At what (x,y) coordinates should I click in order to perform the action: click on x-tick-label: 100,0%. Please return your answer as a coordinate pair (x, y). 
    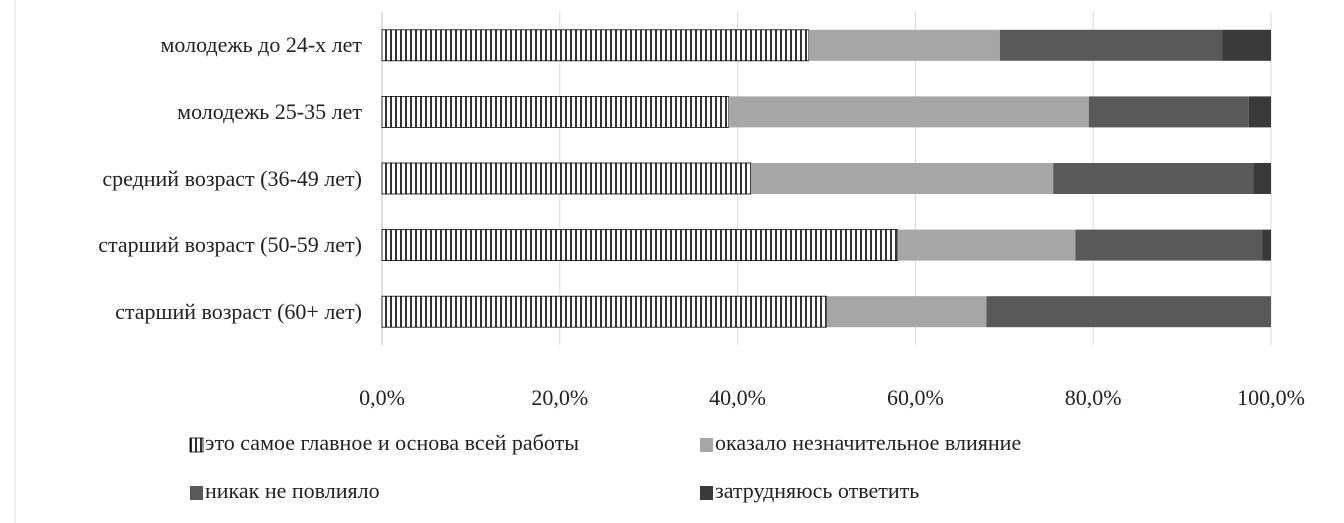
    Looking at the image, I should click on (1271, 397).